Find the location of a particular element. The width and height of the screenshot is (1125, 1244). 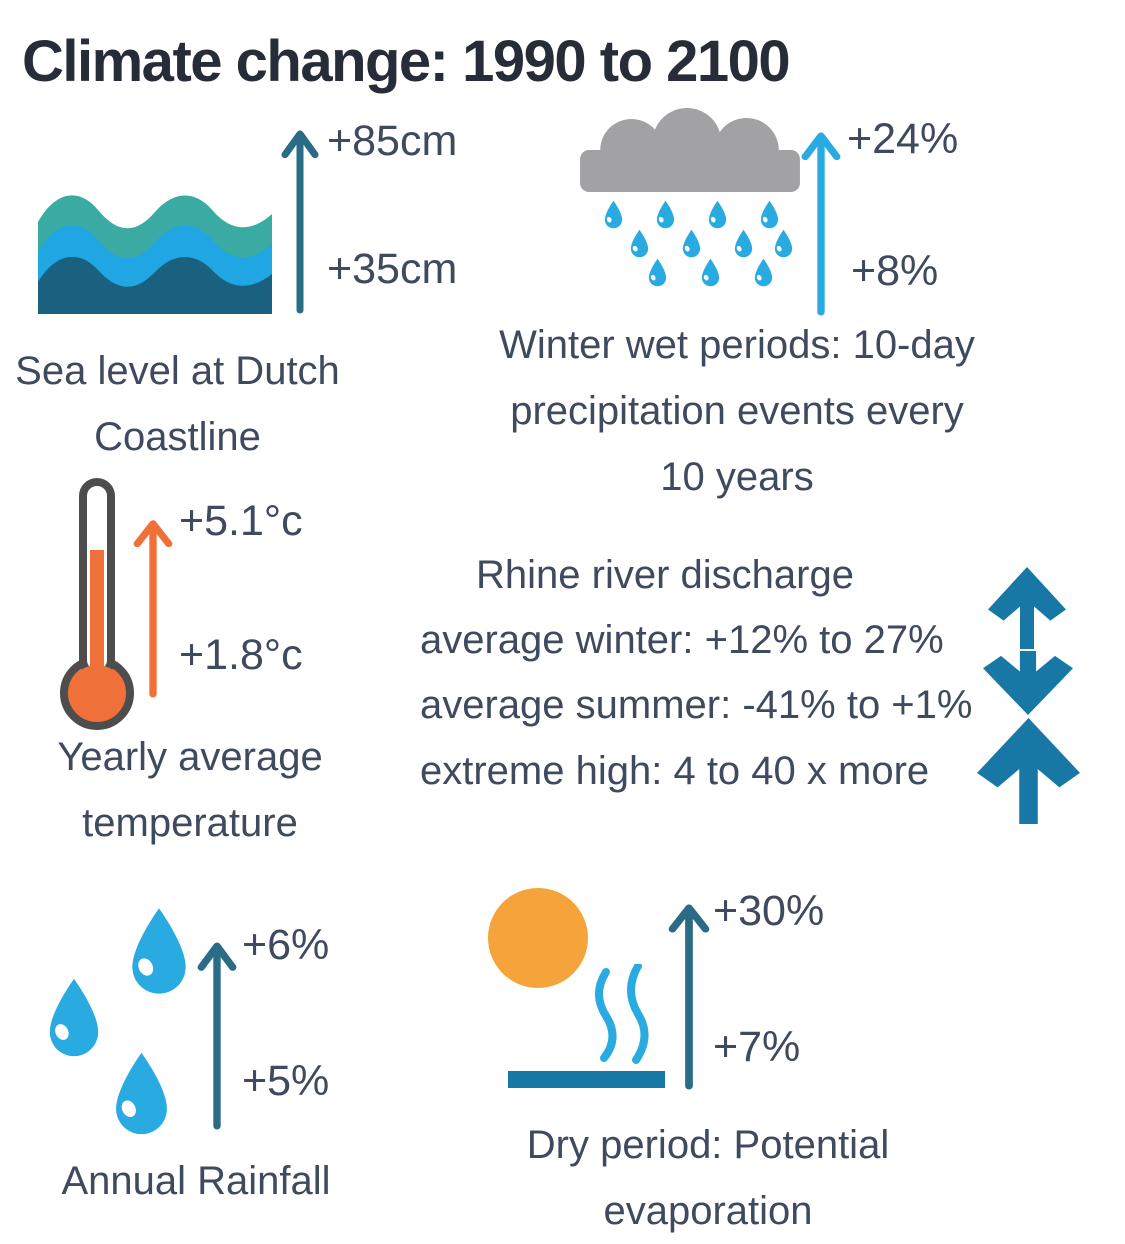

temperature-label: Yearly average temperature is located at coordinates (190, 790).